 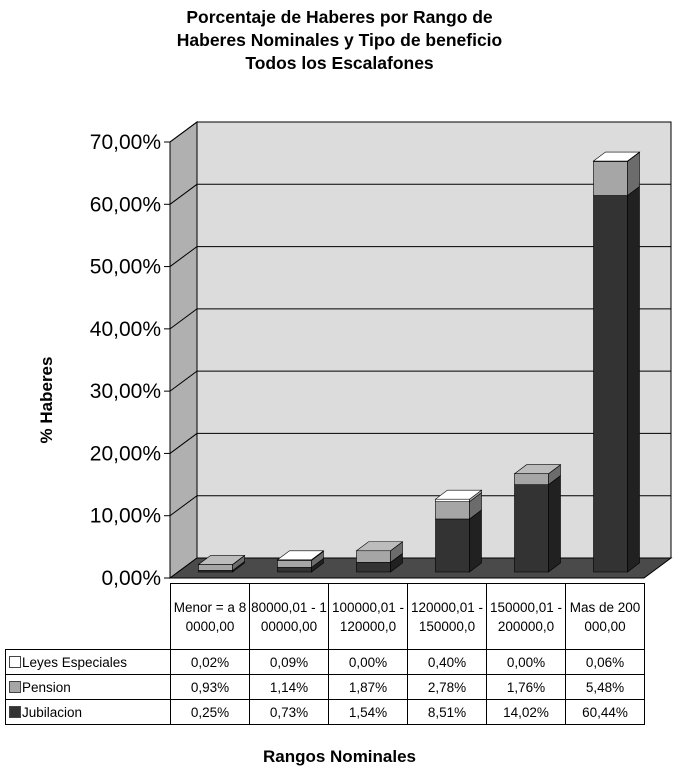 What do you see at coordinates (447, 712) in the screenshot?
I see `data-label: 8,51%` at bounding box center [447, 712].